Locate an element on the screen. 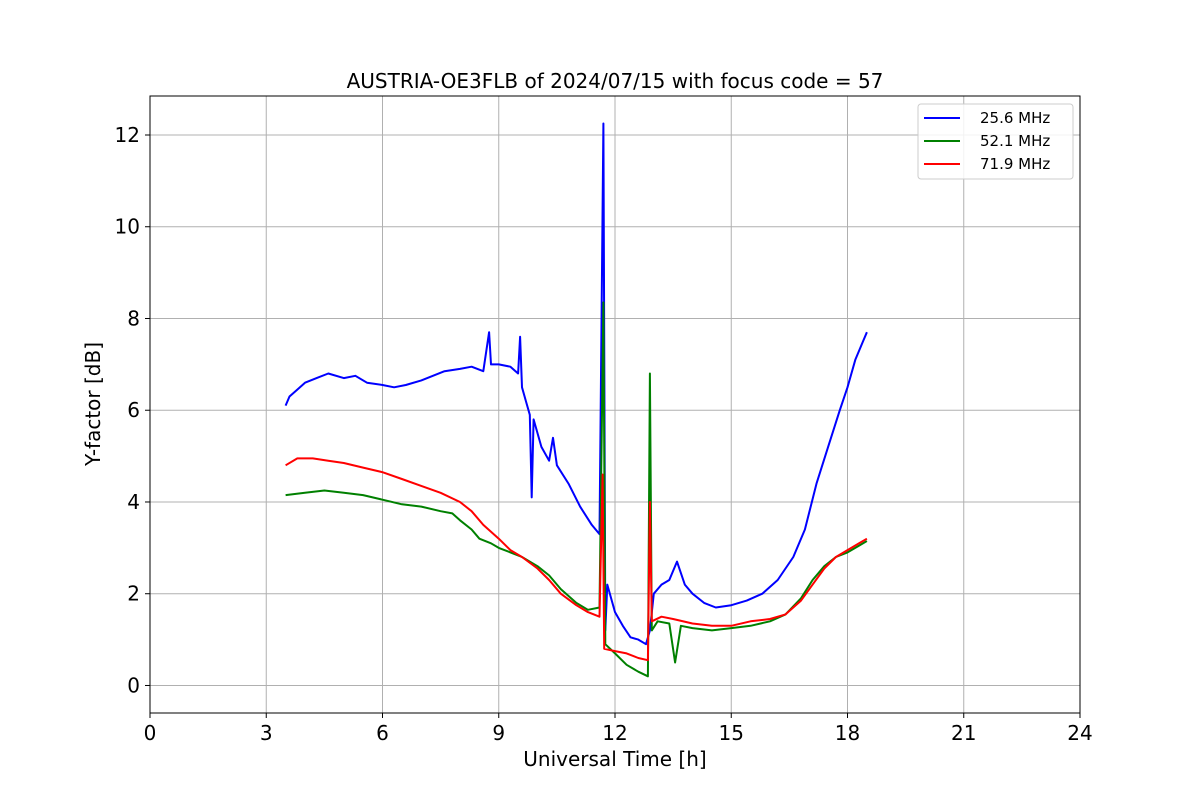 Image resolution: width=1200 pixels, height=800 pixels. y-tick-label: 10 is located at coordinates (127, 227).